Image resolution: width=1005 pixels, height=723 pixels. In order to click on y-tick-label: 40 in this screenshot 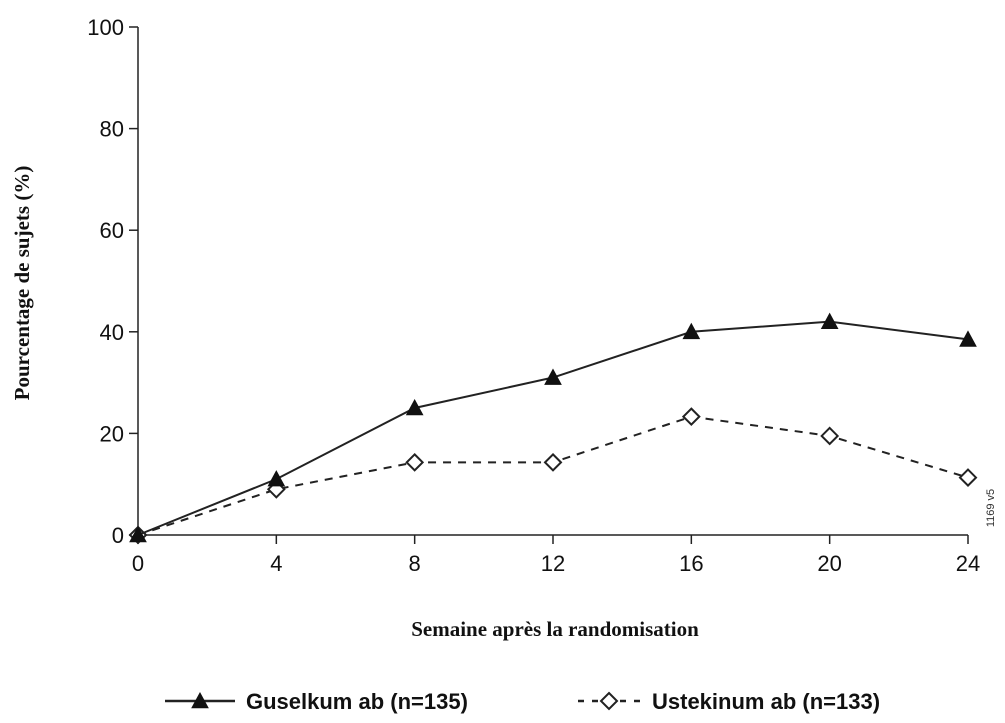, I will do `click(112, 332)`.